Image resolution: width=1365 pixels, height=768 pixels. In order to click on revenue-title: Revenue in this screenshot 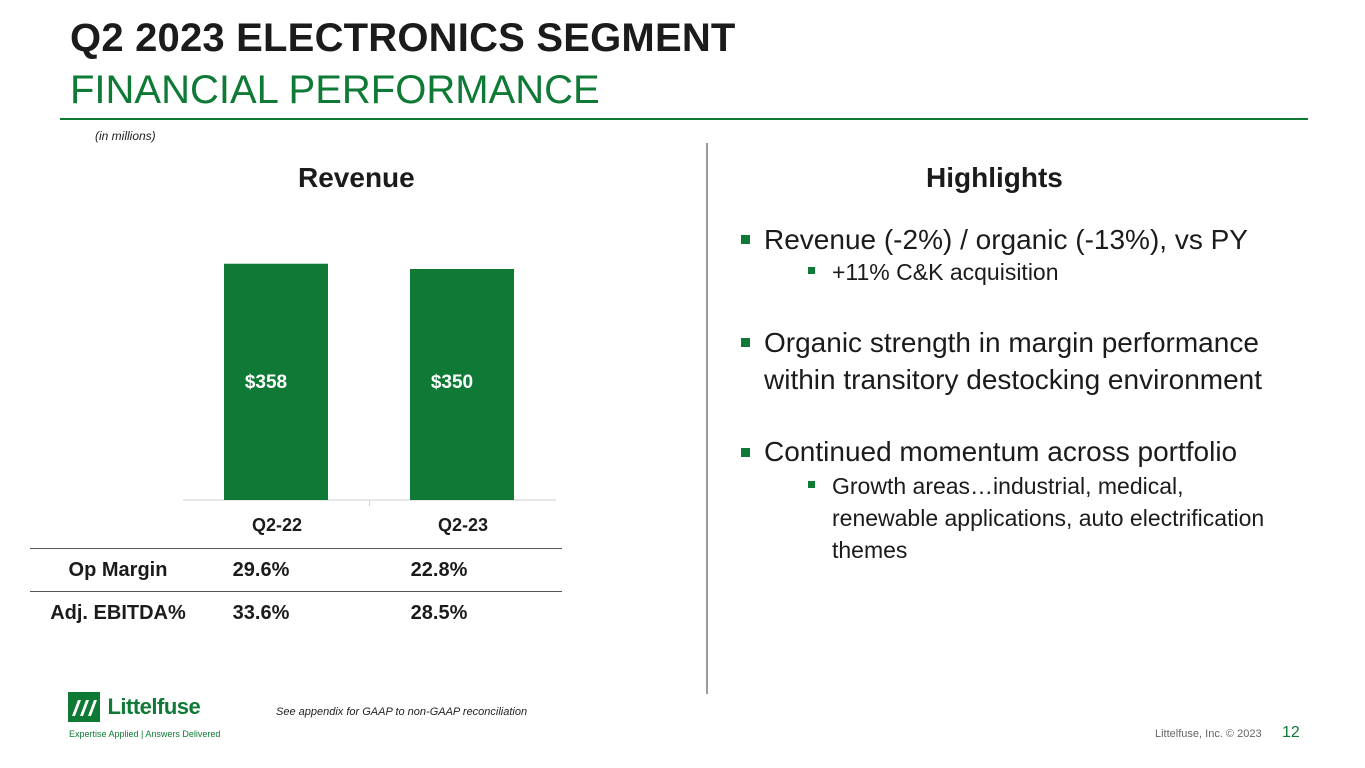, I will do `click(356, 177)`.